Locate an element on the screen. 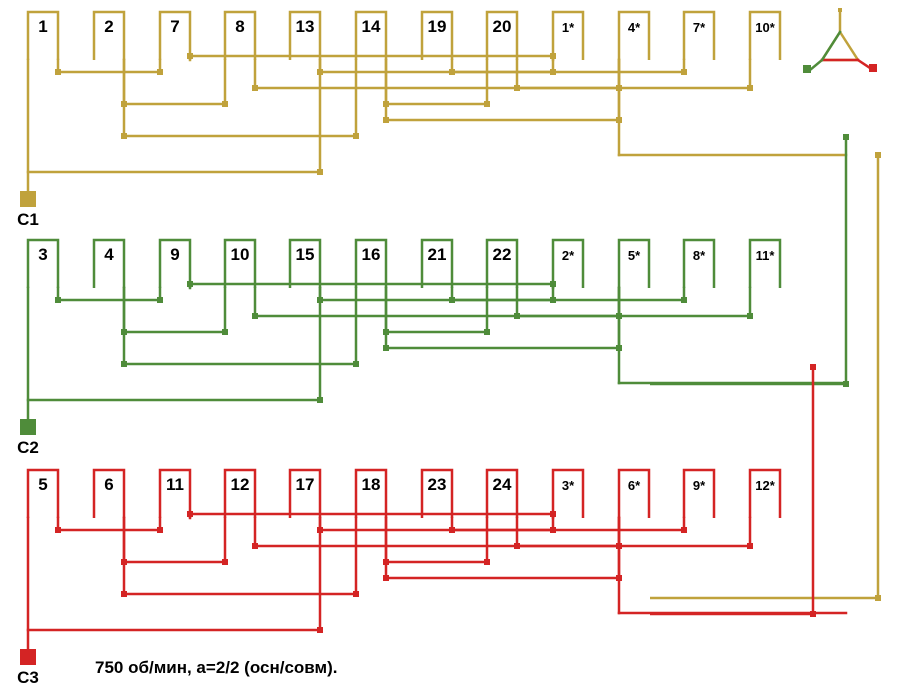 Image resolution: width=904 pixels, height=693 pixels. coil-label: 7* is located at coordinates (699, 27).